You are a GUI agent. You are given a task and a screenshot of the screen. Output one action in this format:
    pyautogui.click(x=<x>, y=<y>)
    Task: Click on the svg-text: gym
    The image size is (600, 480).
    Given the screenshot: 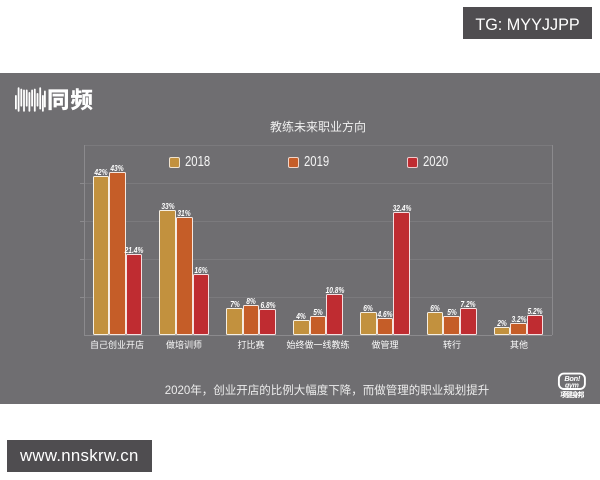 What is the action you would take?
    pyautogui.click(x=571, y=386)
    